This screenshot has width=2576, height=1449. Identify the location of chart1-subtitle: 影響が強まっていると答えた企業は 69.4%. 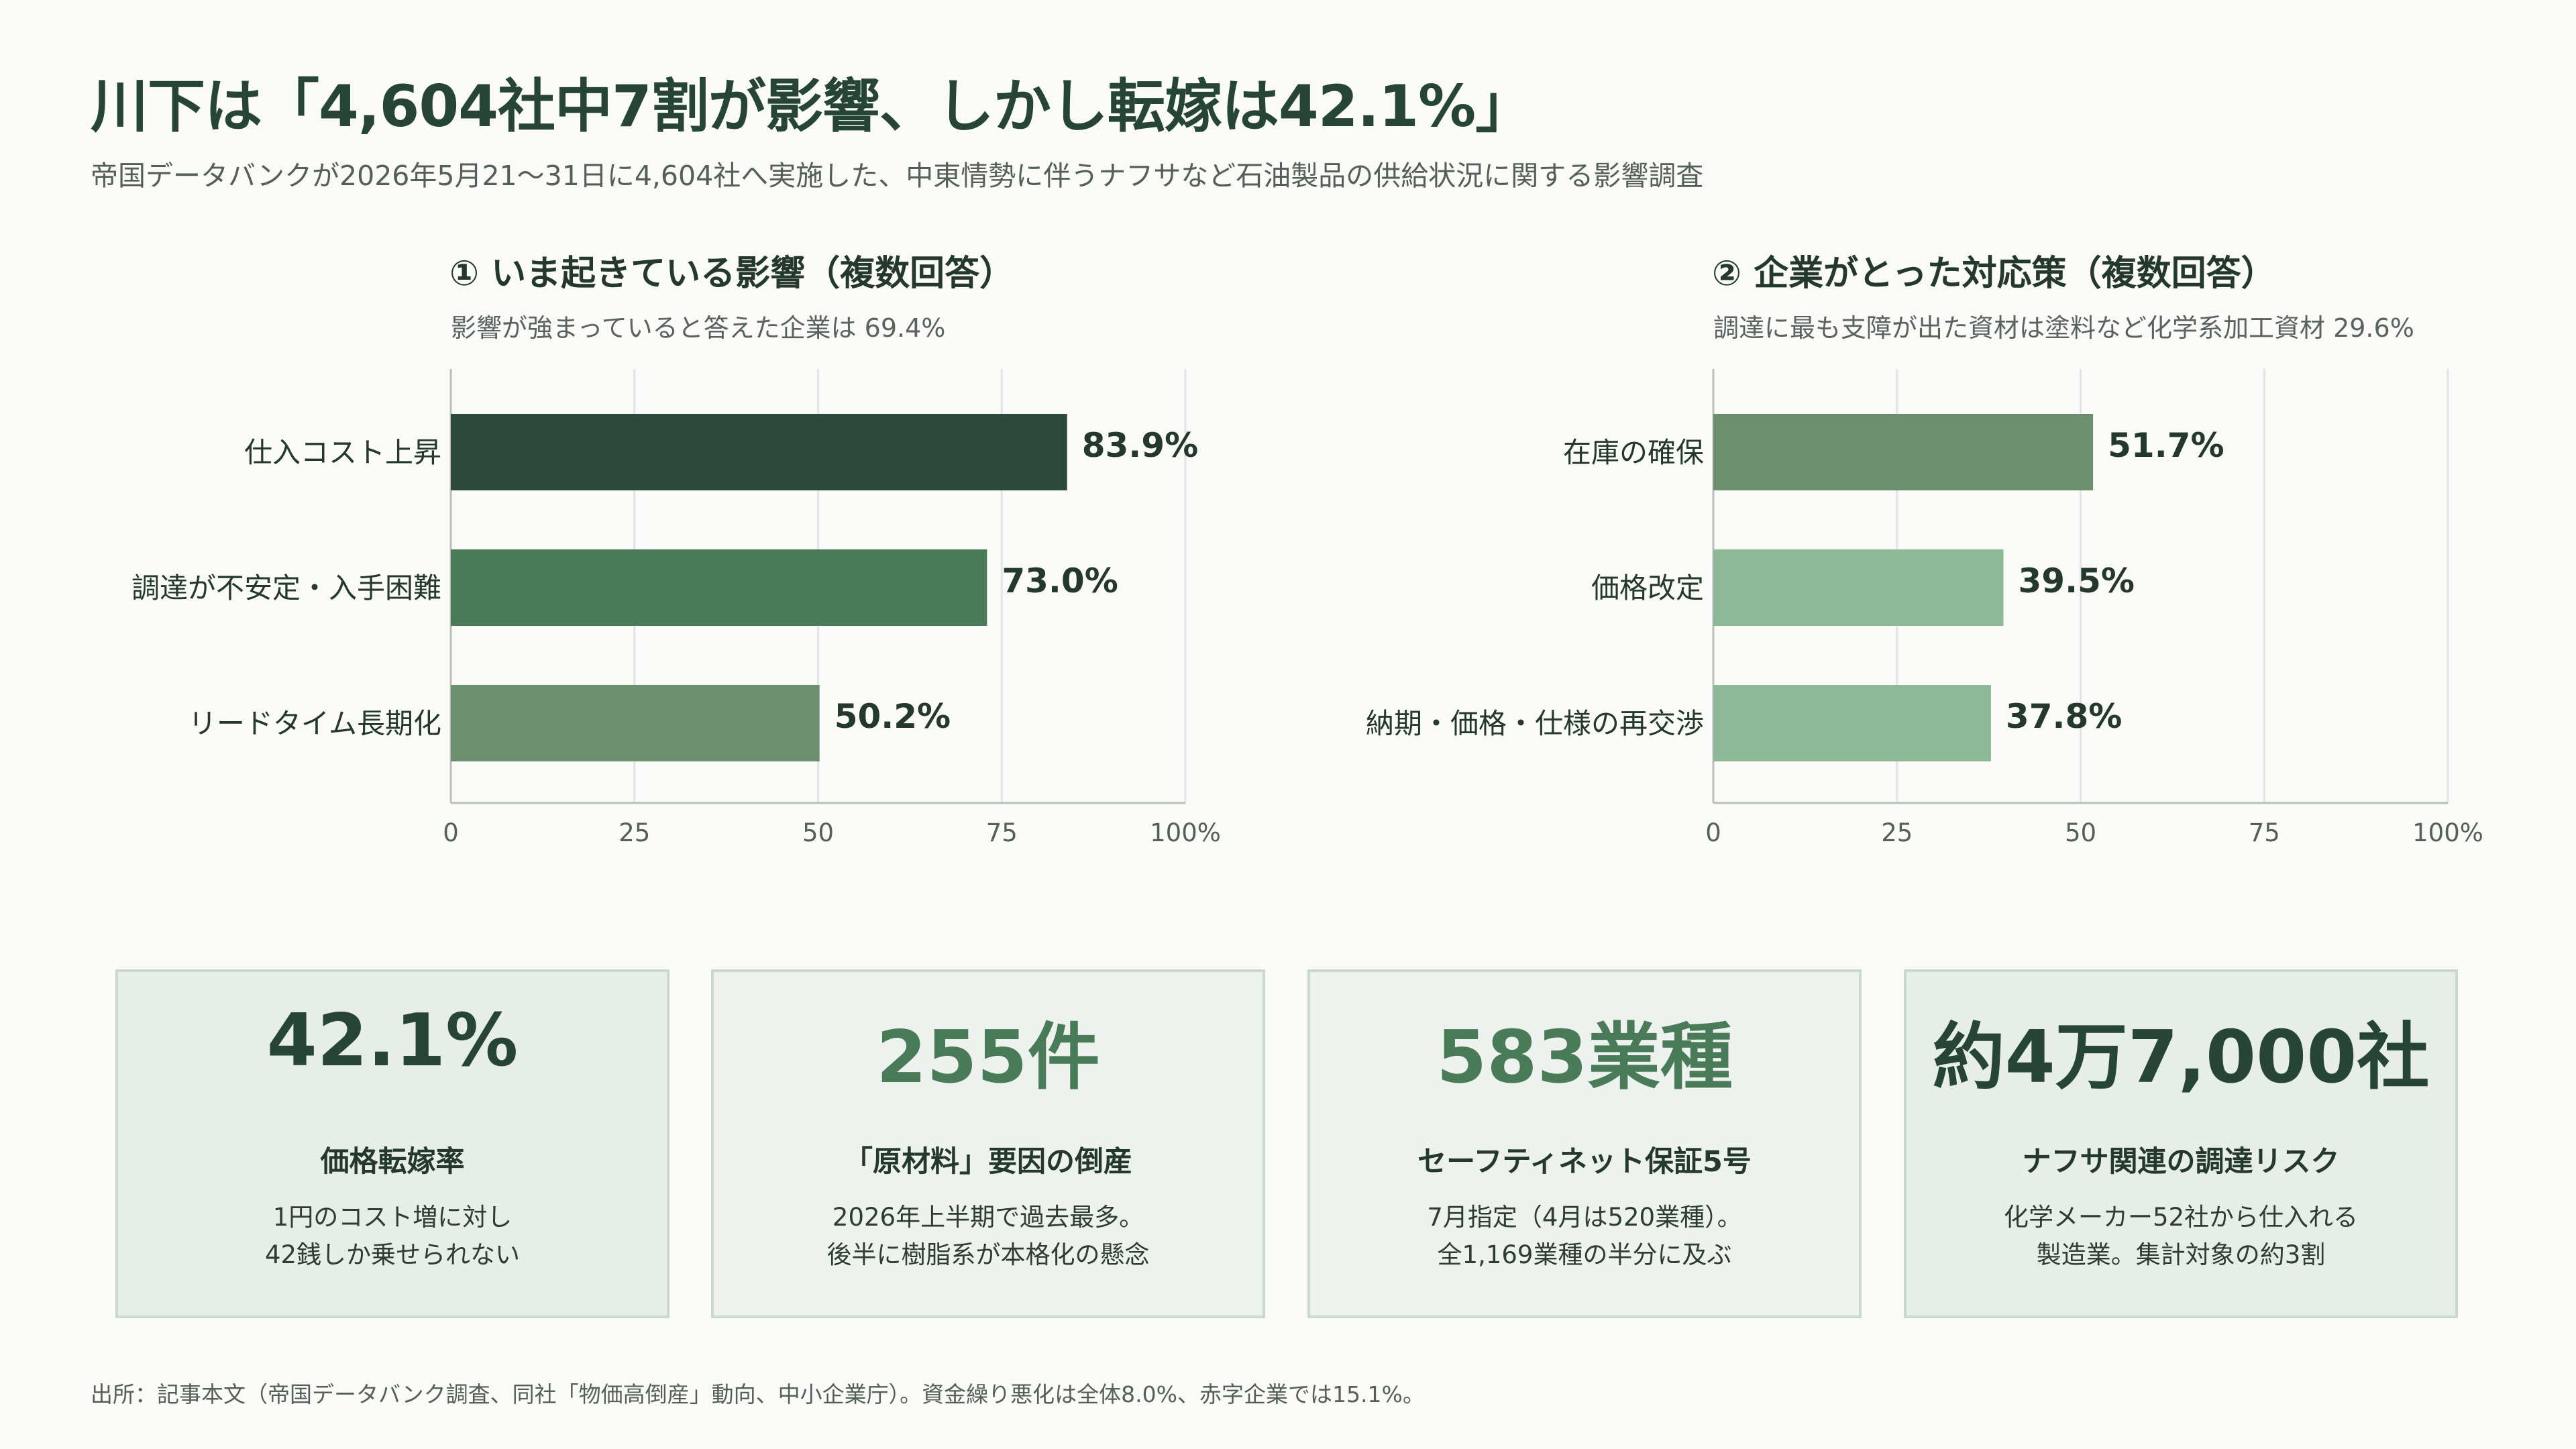
(698, 328).